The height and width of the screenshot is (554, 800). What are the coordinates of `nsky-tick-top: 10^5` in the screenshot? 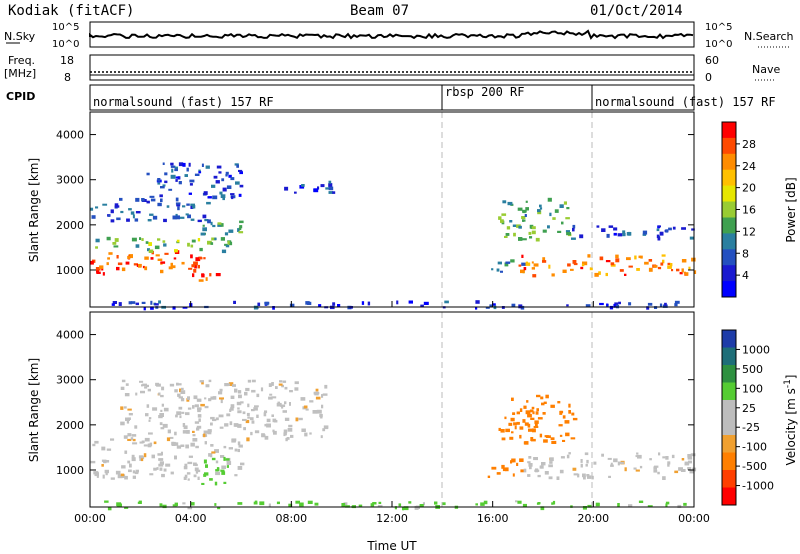 It's located at (65, 27).